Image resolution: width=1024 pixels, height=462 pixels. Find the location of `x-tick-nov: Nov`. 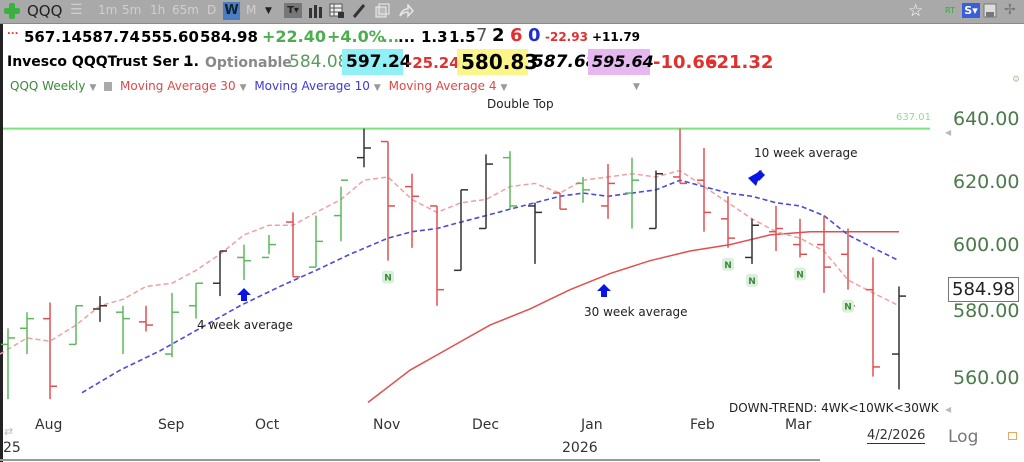

x-tick-nov: Nov is located at coordinates (387, 425).